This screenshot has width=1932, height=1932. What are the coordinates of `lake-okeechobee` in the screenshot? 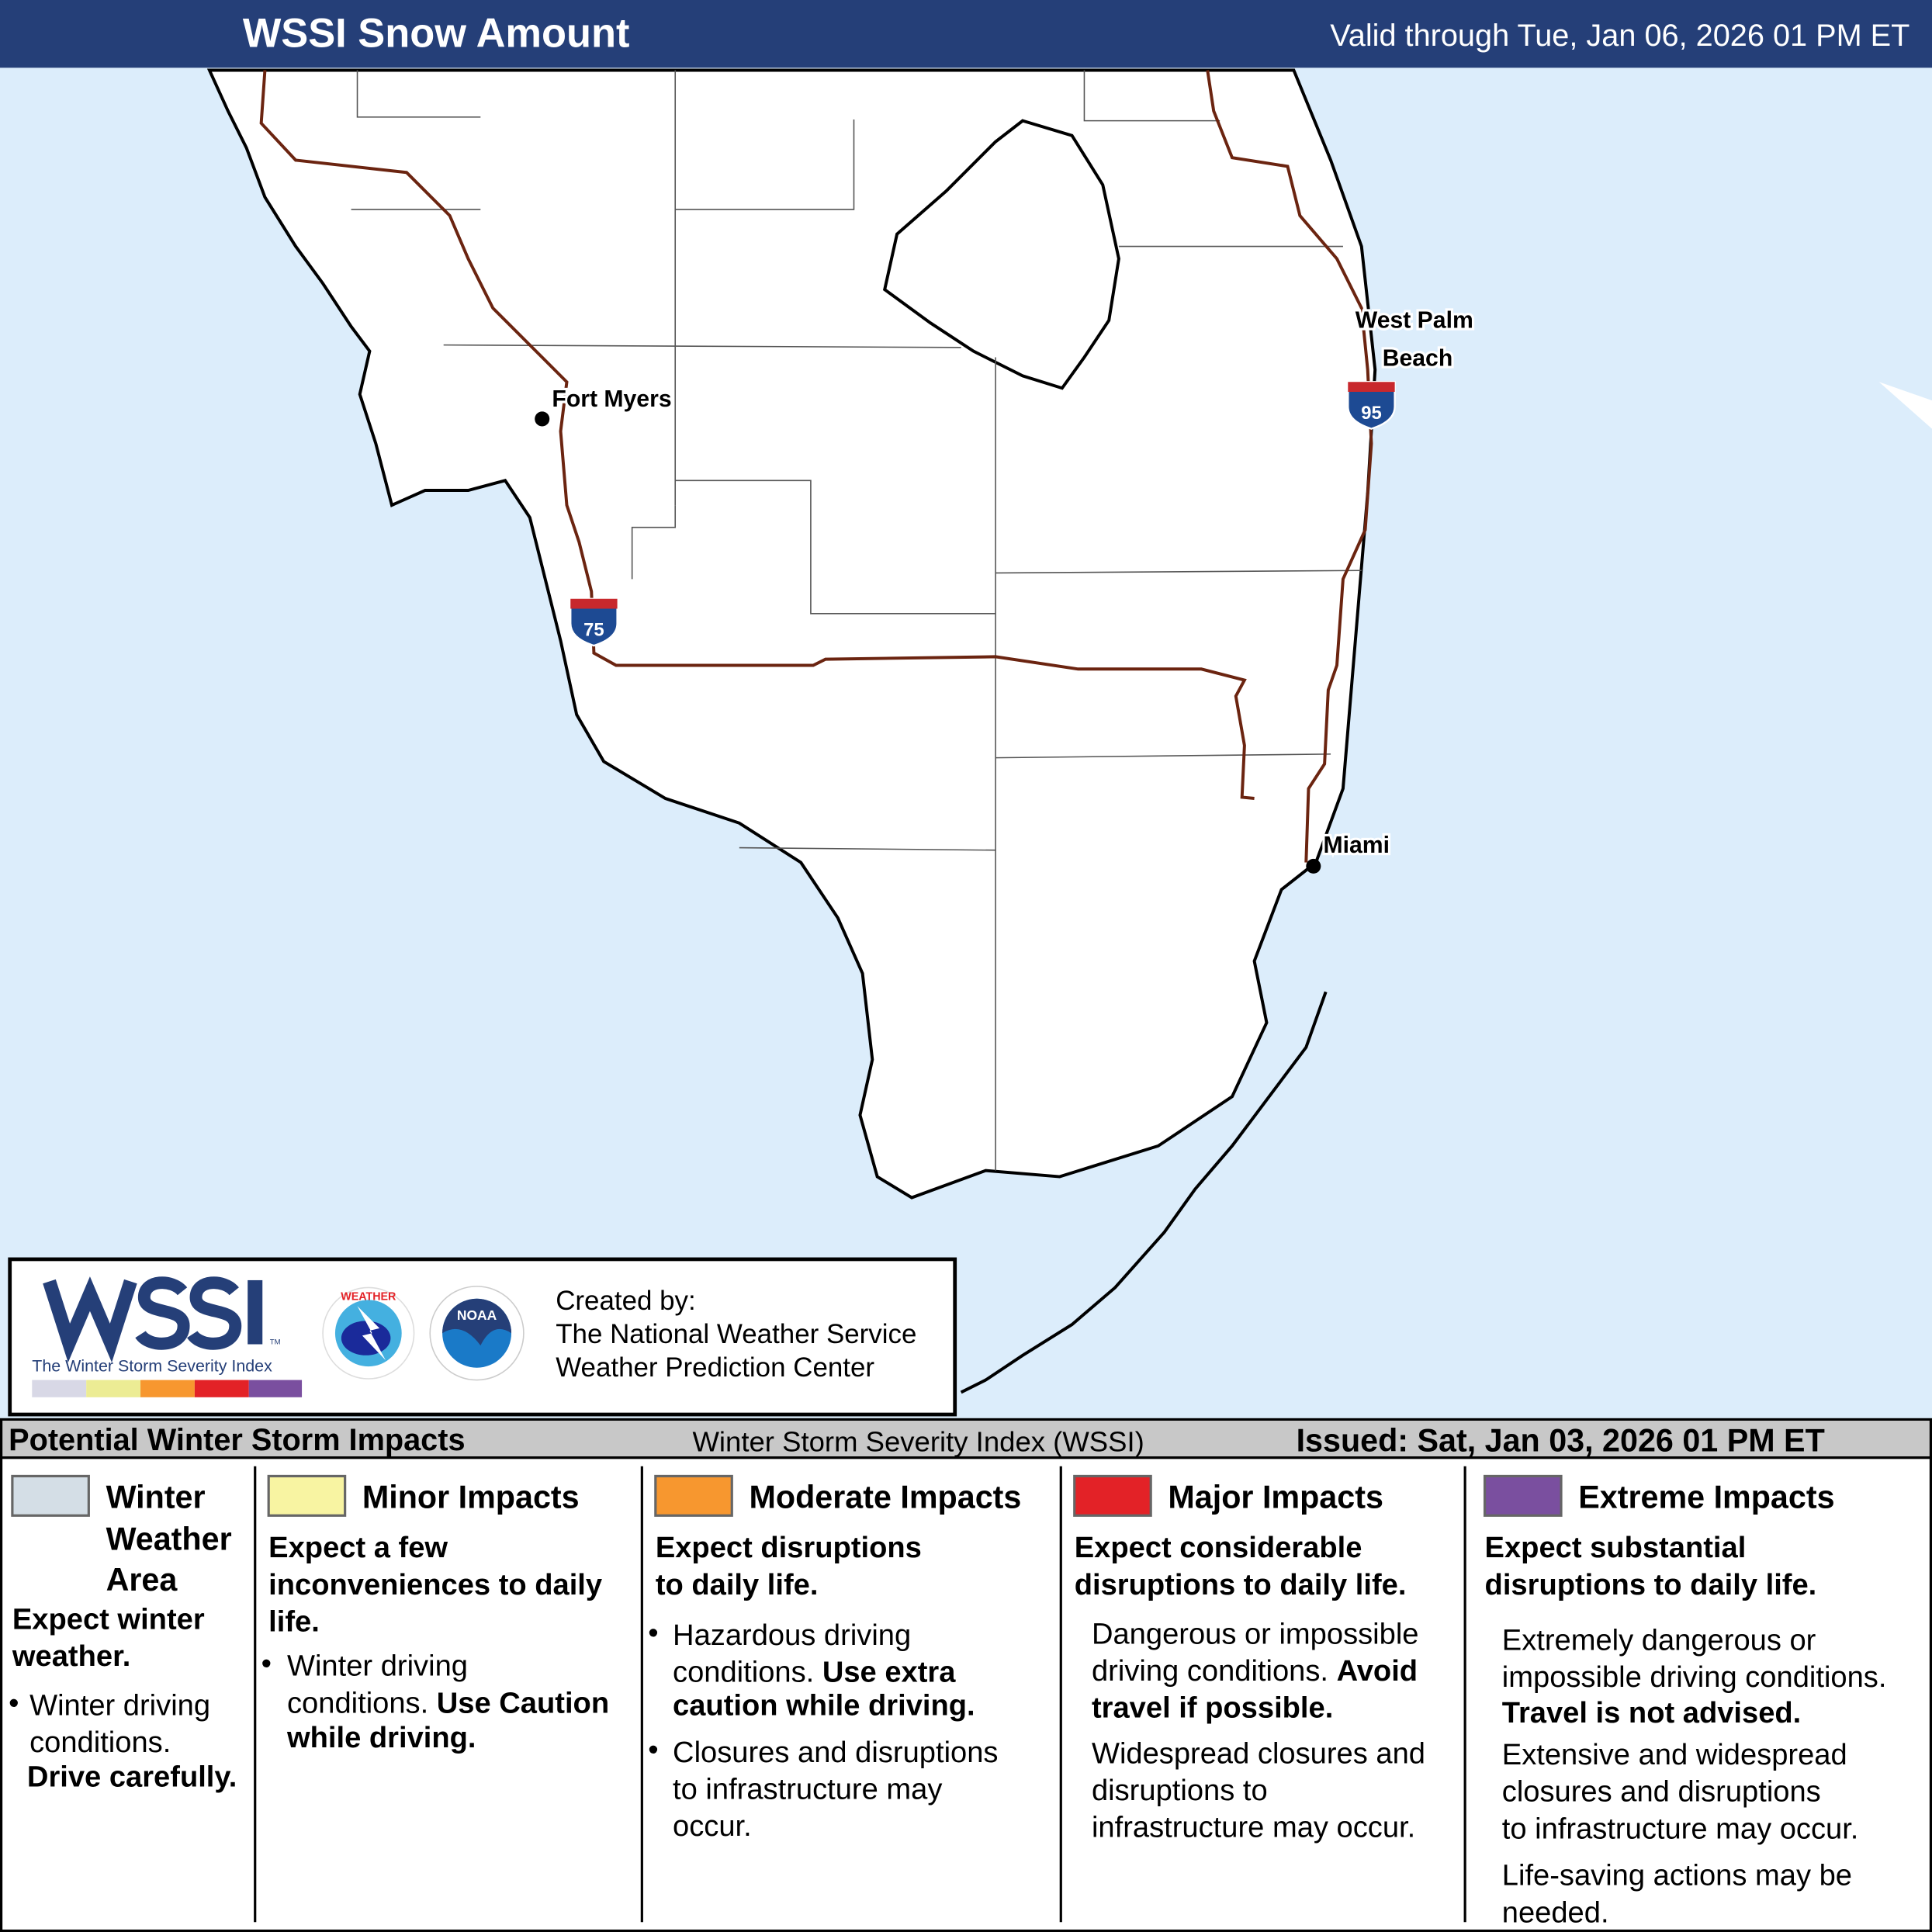 It's located at (1001, 254).